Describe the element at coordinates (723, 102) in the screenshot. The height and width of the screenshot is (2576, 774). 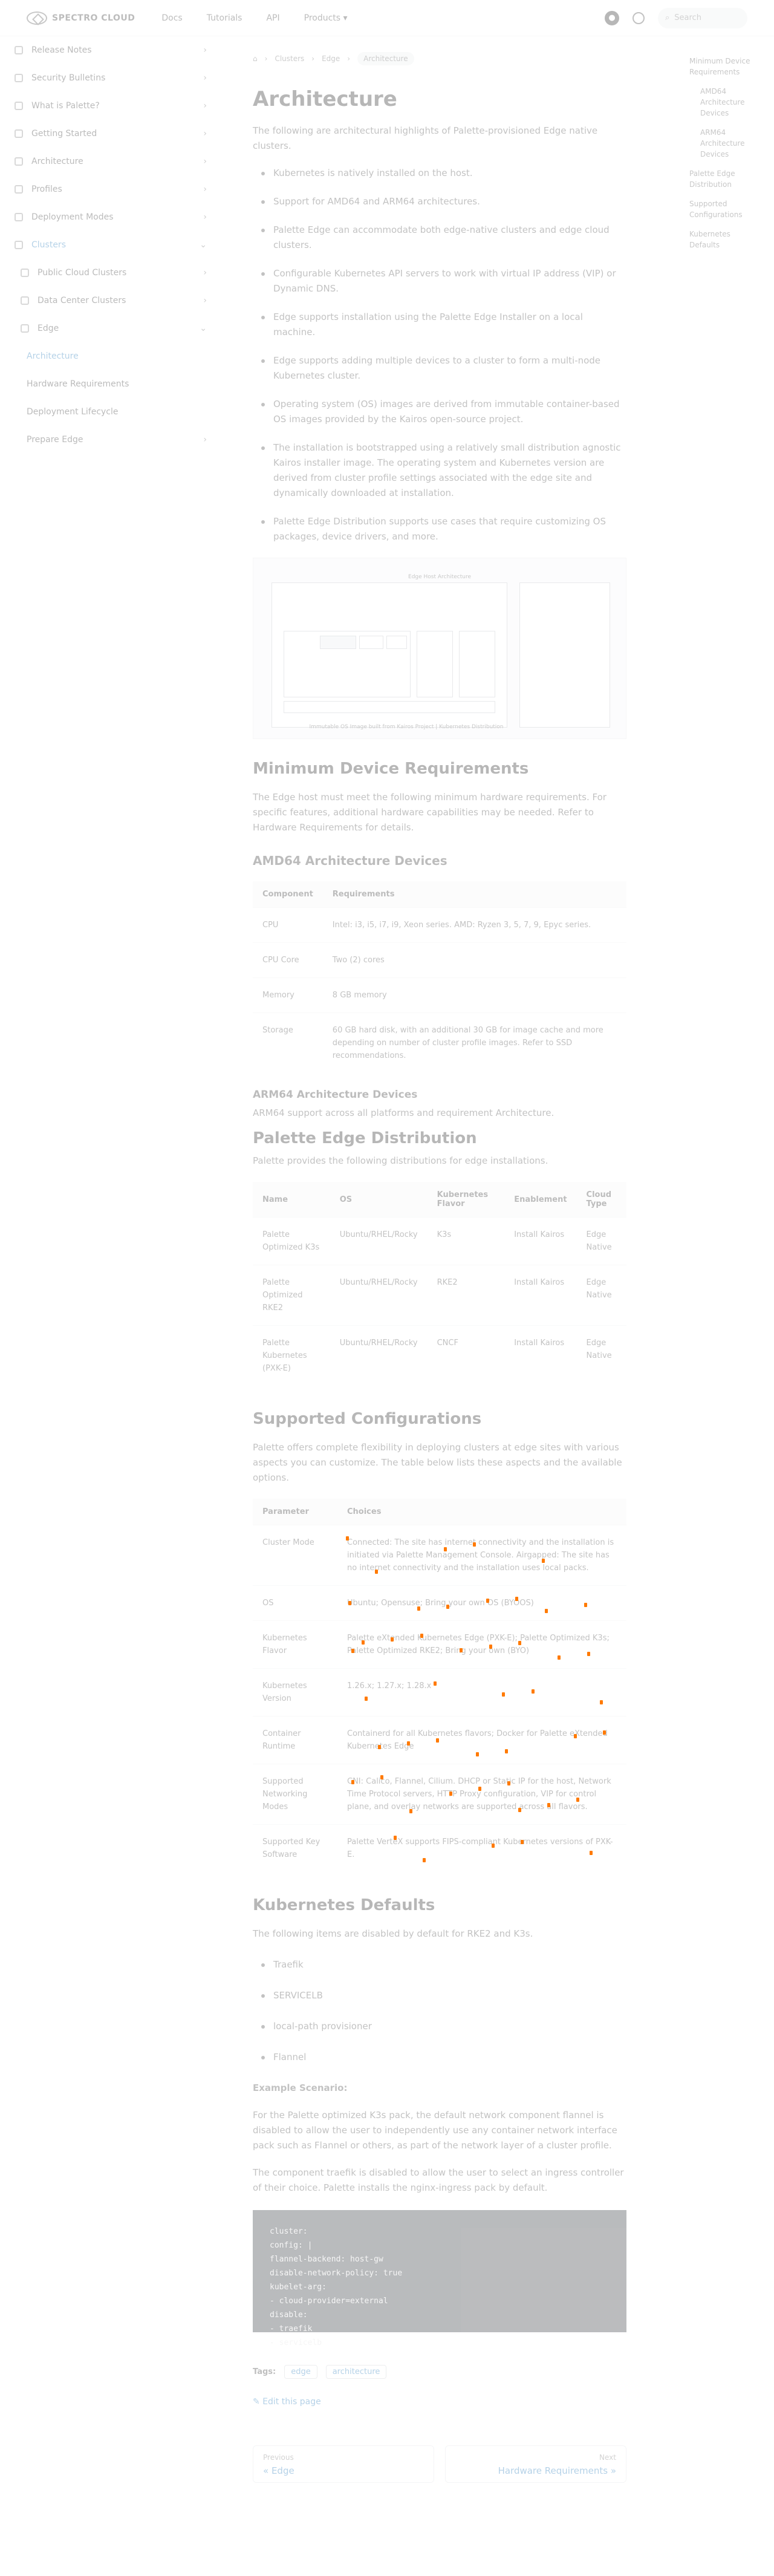
I see `toc-link: AMD64 Architecture Devices` at that location.